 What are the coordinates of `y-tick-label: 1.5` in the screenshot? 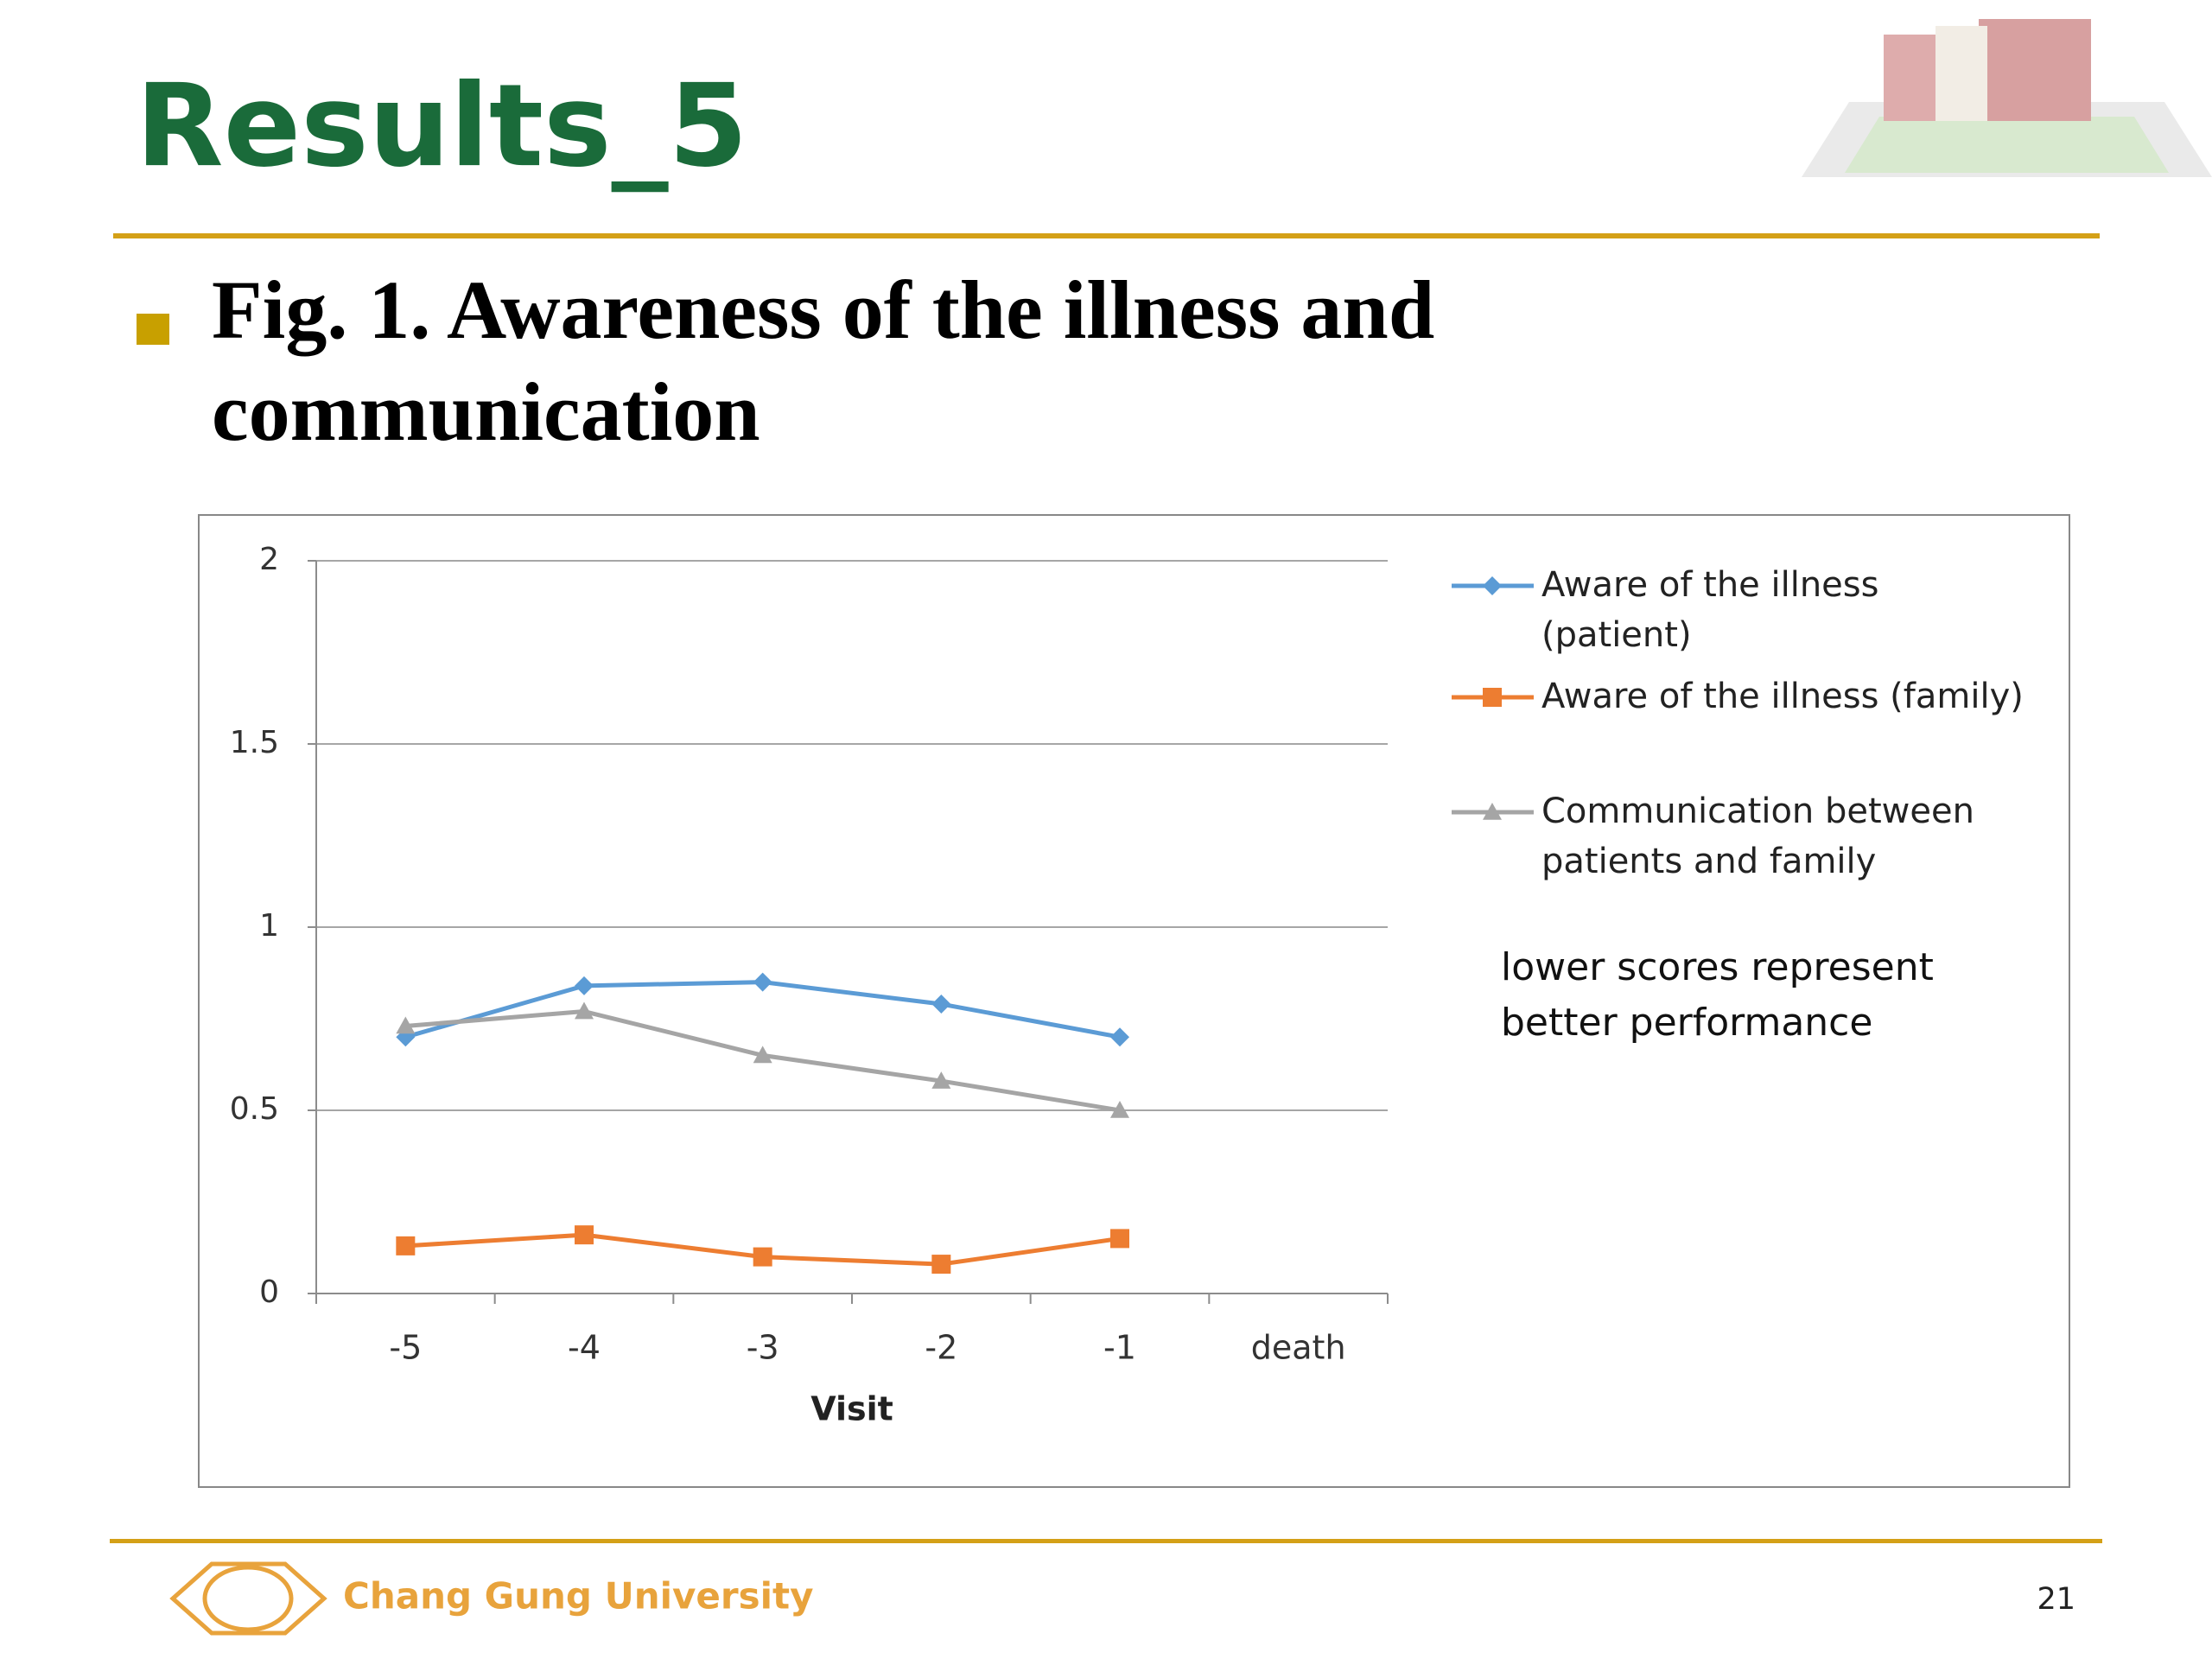 It's located at (254, 742).